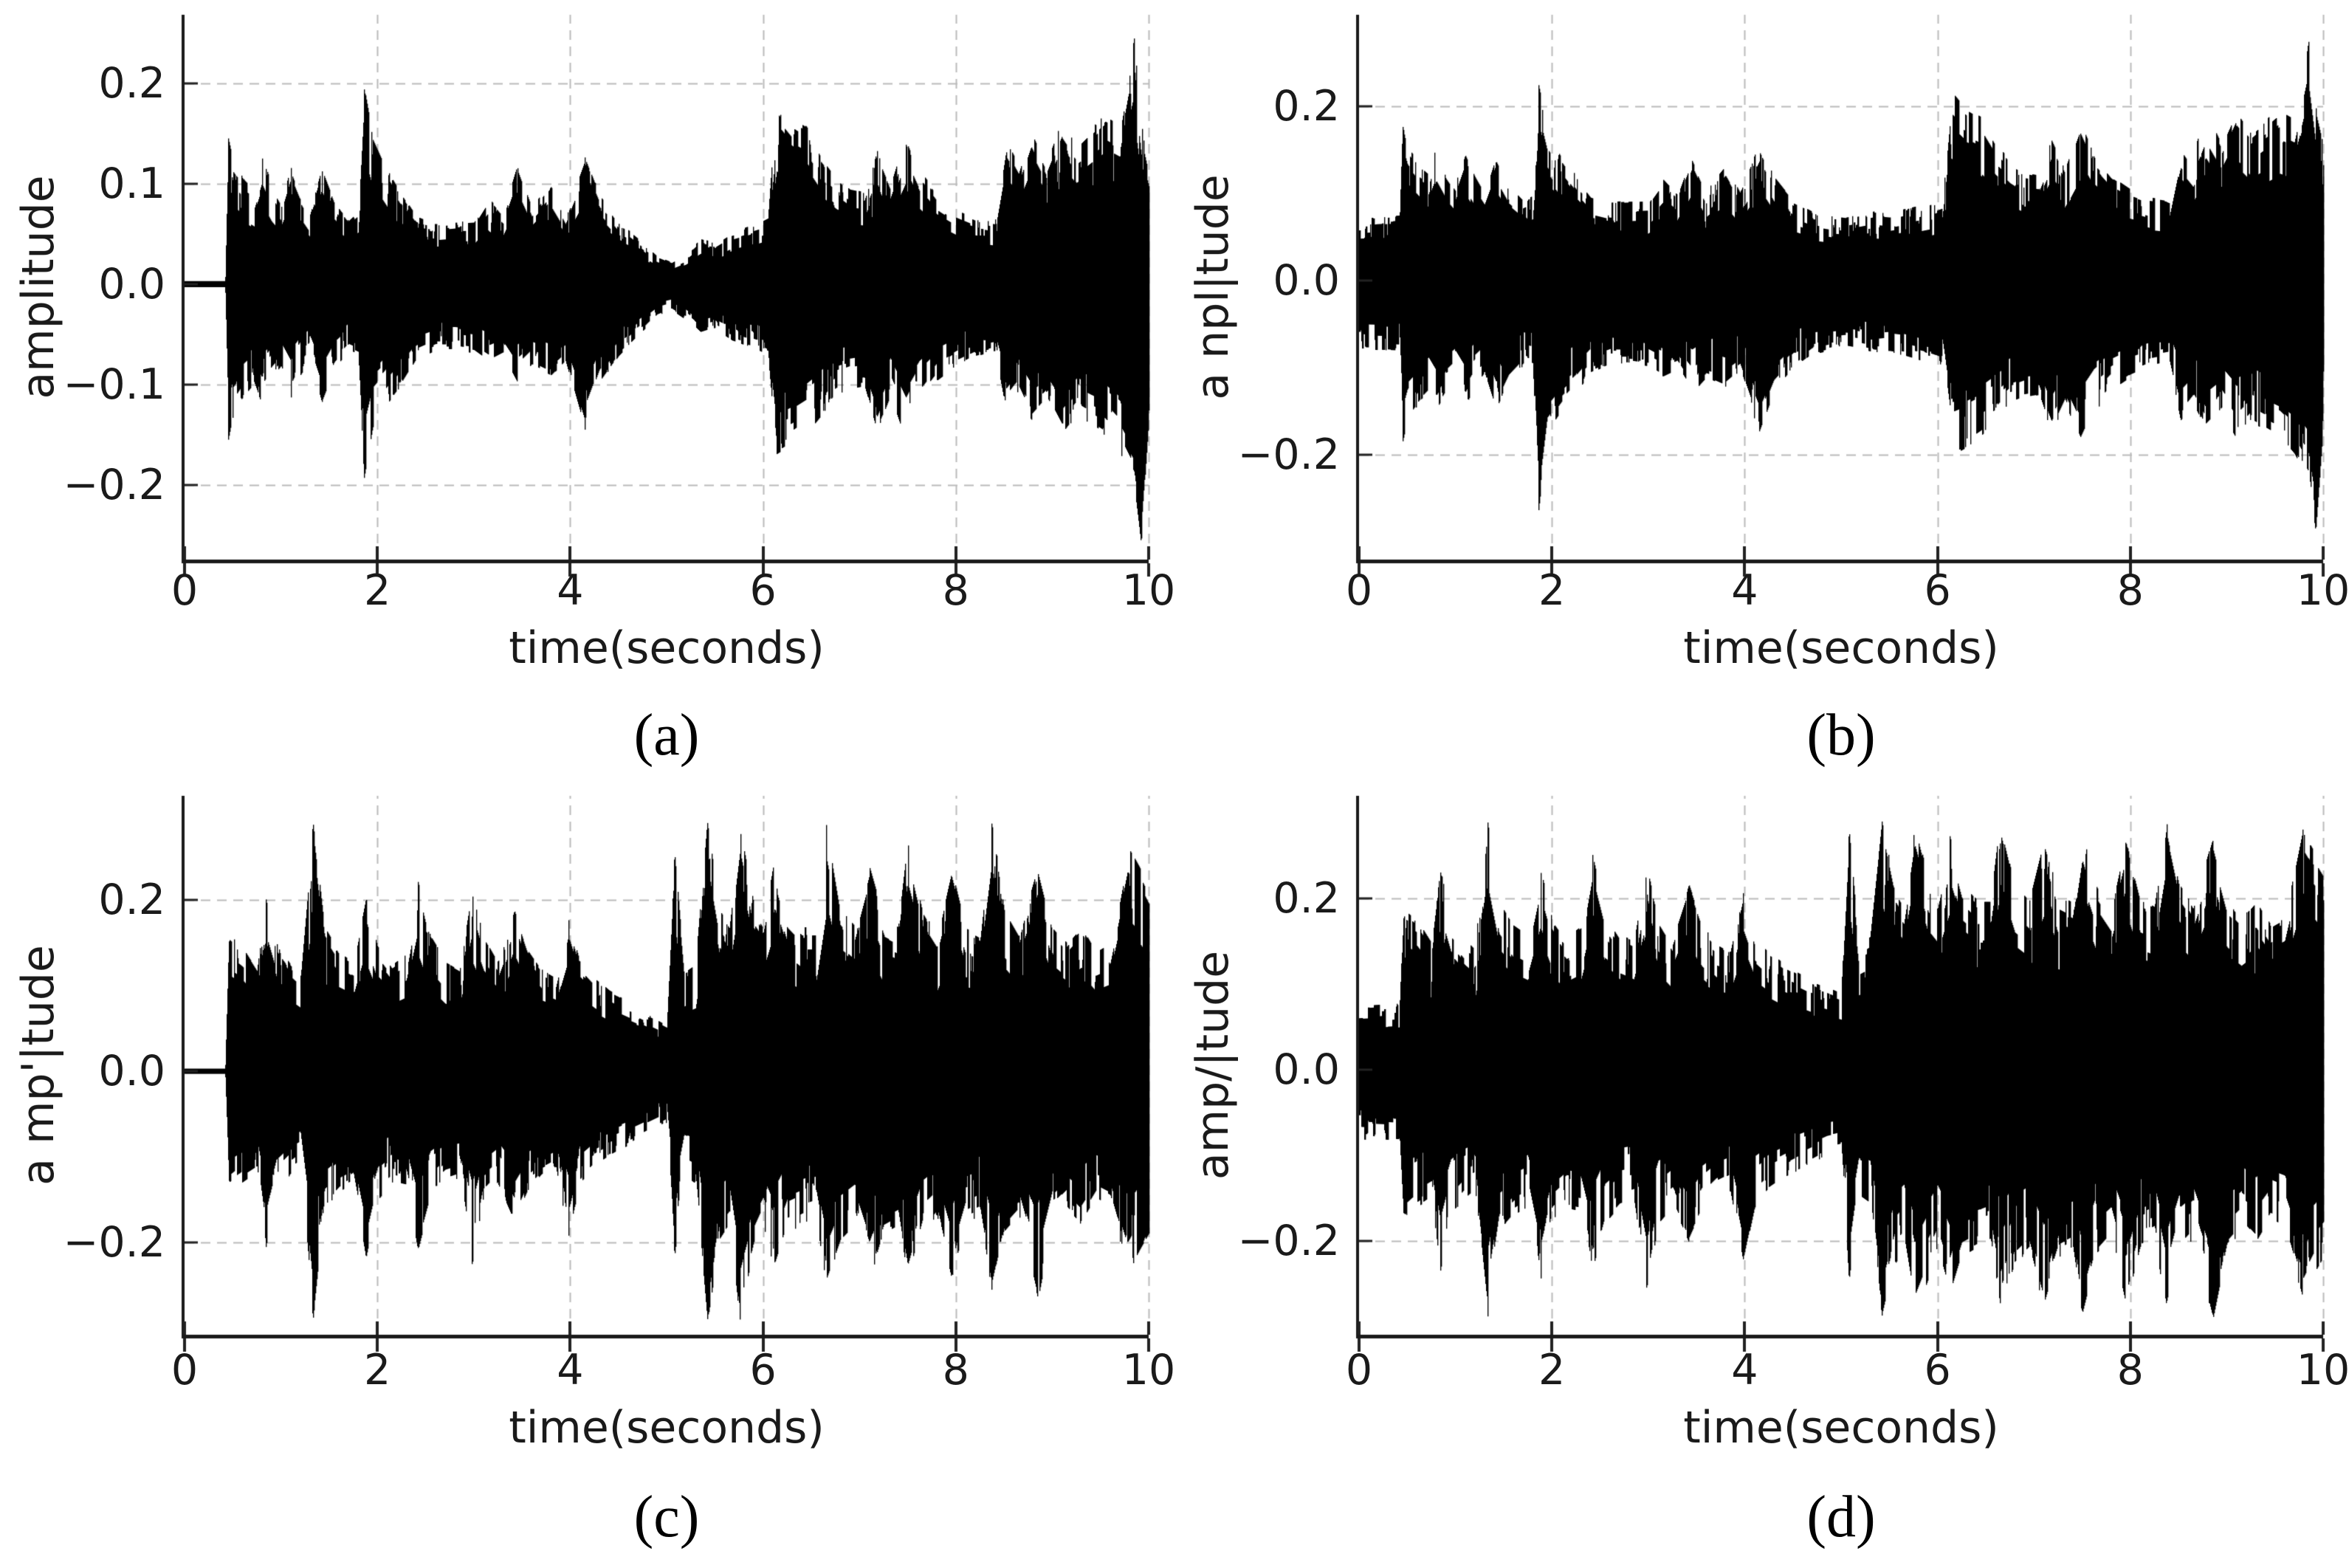 This screenshot has height=1568, width=2349. What do you see at coordinates (1841, 1517) in the screenshot?
I see `panel-caption: (d)` at bounding box center [1841, 1517].